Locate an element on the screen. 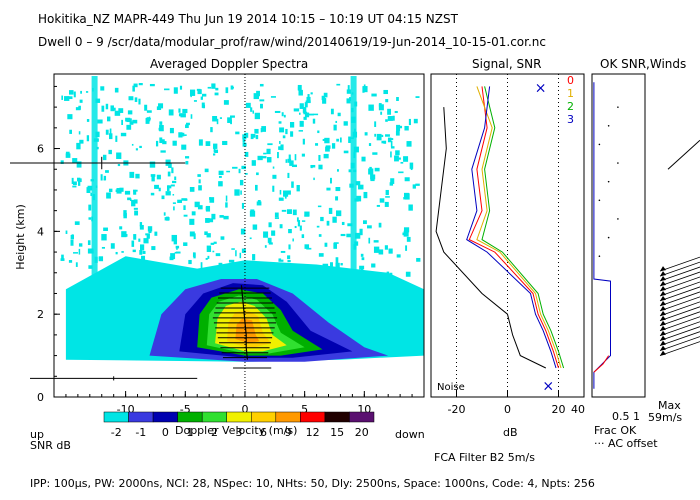 The image size is (700, 500). legend-entry-2: 2 is located at coordinates (570, 106).